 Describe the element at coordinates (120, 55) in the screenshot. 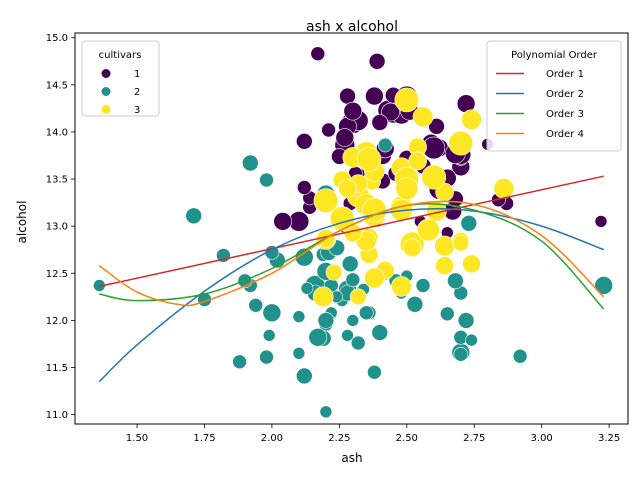

I see `legend-title: cultivars` at that location.